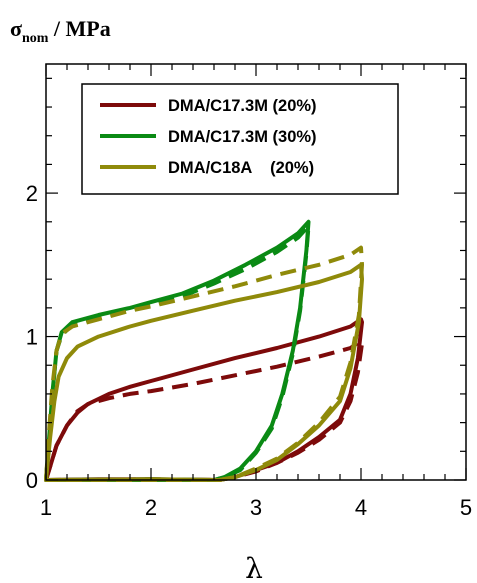  Describe the element at coordinates (241, 168) in the screenshot. I see `legend-label-3: DMA/C18A (20%)` at that location.